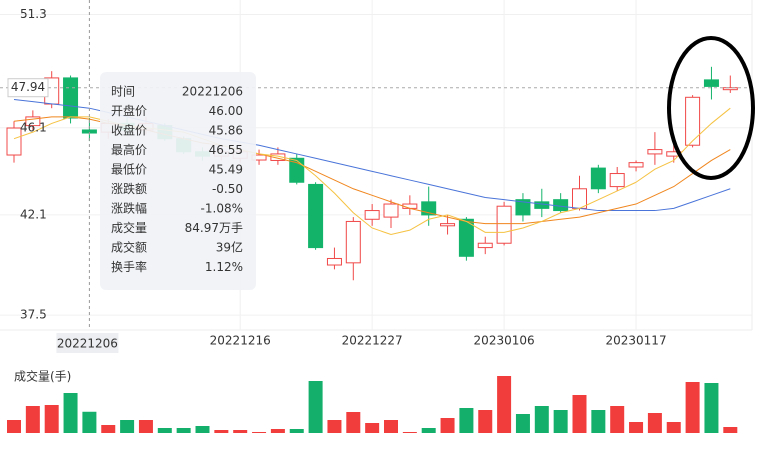 This screenshot has width=767, height=449. I want to click on tooltip-value: 46.55, so click(226, 150).